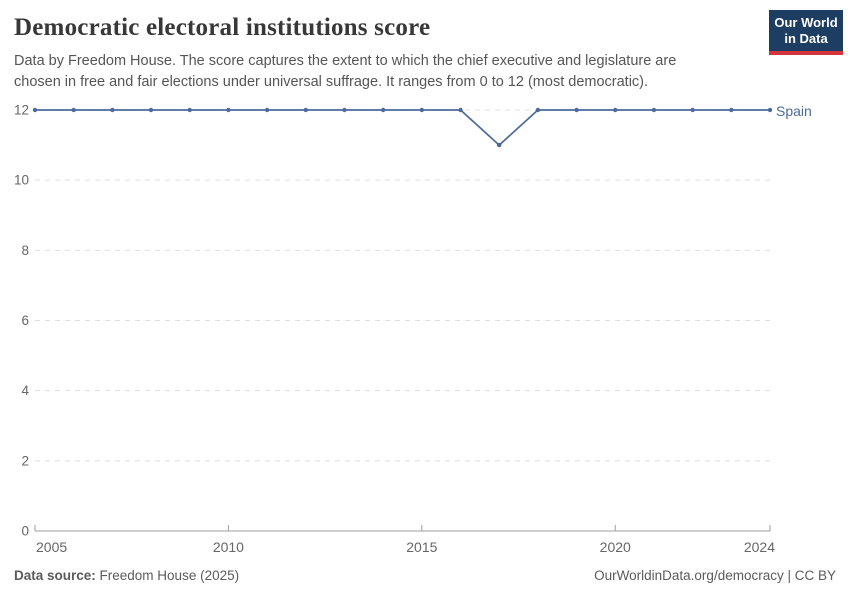 This screenshot has height=600, width=850. What do you see at coordinates (689, 575) in the screenshot?
I see `owid-url-link: OurWorldinData.org/democracy` at bounding box center [689, 575].